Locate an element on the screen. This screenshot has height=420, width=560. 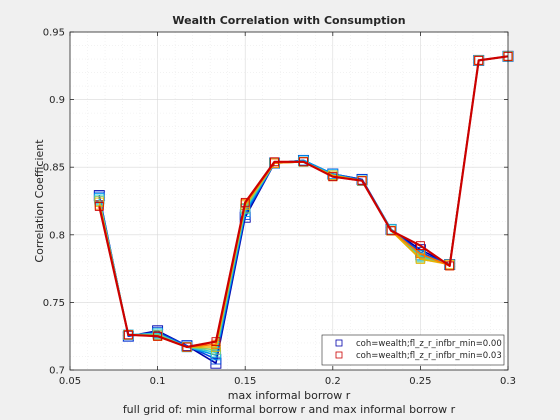
legend-marker-min-0.00 is located at coordinates (339, 343).